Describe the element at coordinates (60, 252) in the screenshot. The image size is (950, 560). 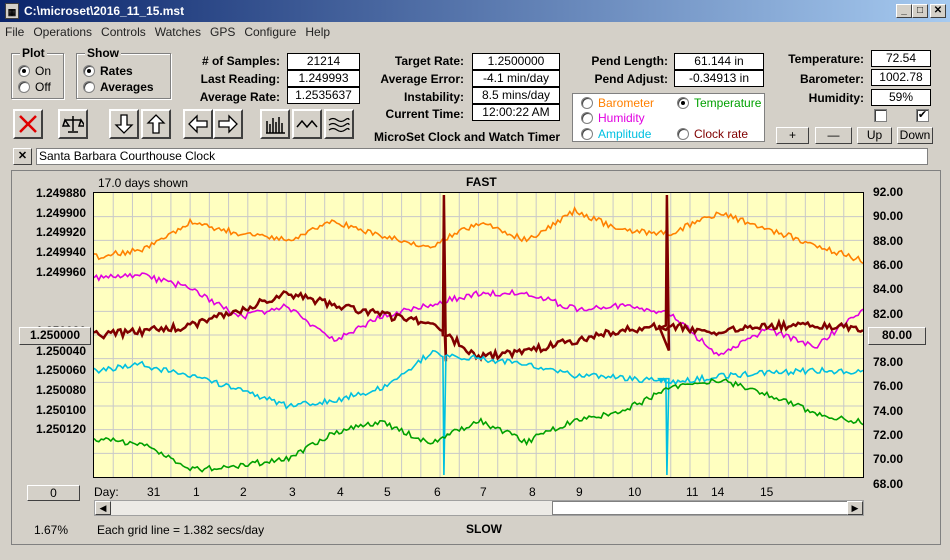
I see `left-tick-label: 1.249940` at that location.